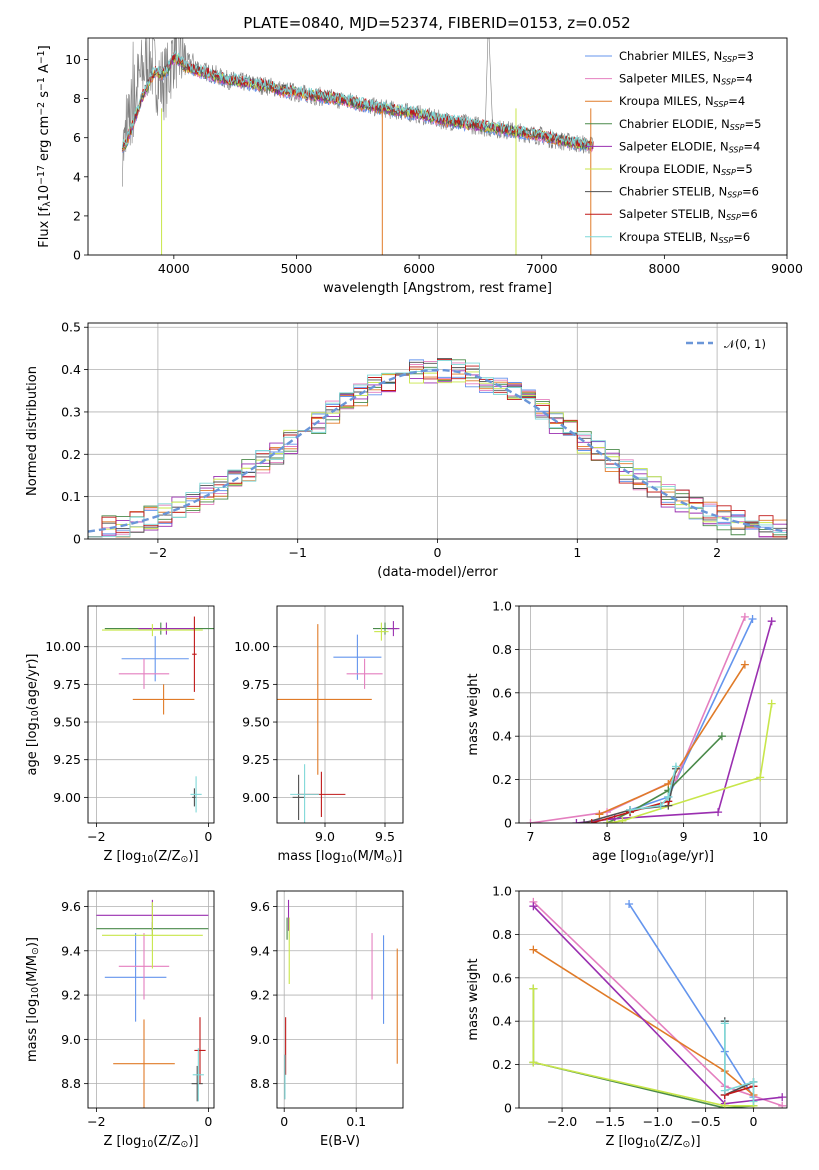  Describe the element at coordinates (664, 268) in the screenshot. I see `x-tick-label: 8000` at that location.